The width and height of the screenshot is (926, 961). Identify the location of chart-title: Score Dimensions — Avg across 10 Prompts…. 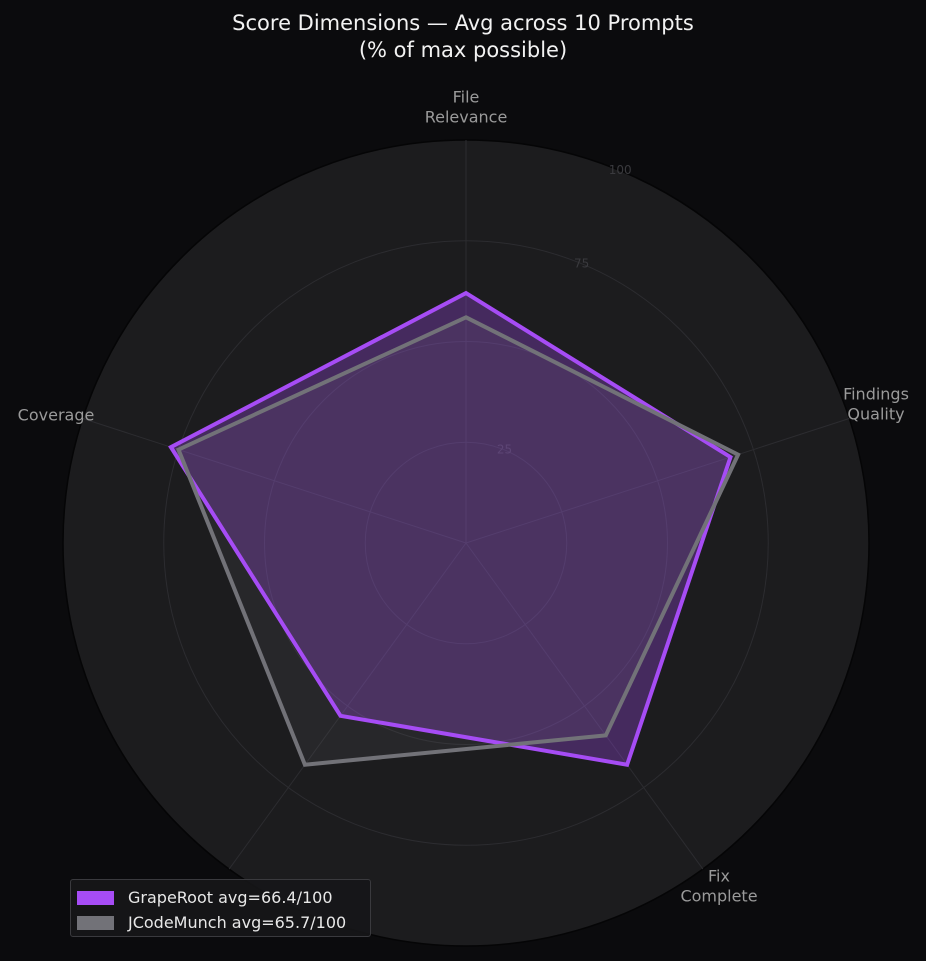
(463, 37).